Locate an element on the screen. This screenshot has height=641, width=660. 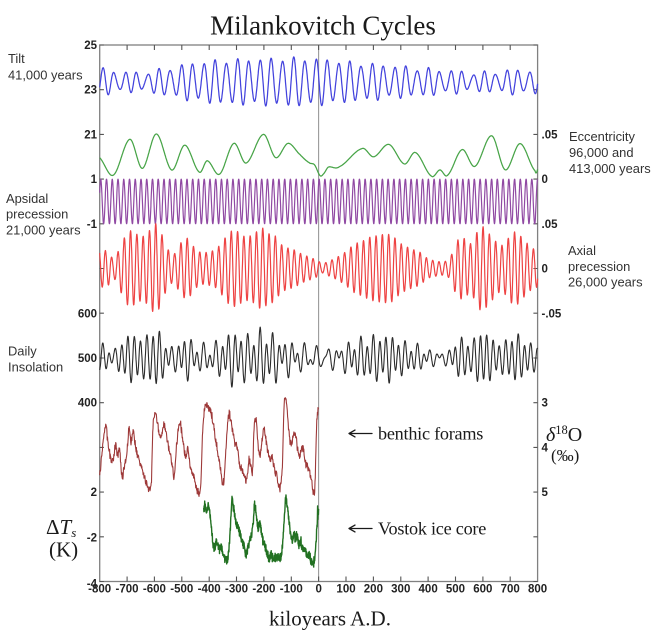
svg-text: kiloyears A.D. is located at coordinates (330, 619).